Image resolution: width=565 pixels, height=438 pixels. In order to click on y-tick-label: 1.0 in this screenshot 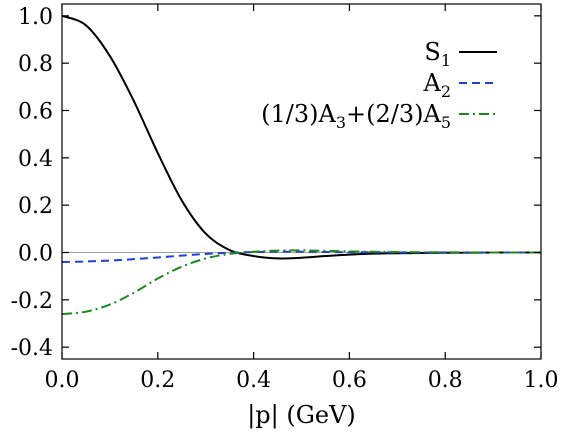, I will do `click(35, 17)`.